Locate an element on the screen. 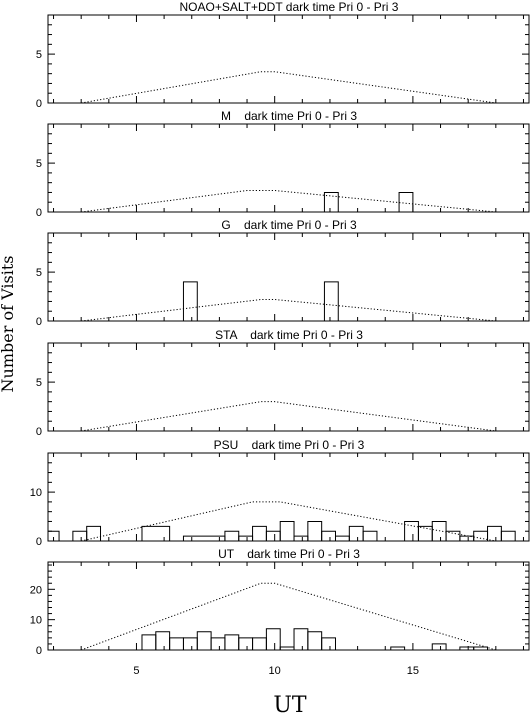 The width and height of the screenshot is (531, 716). panel-4: 0 5 STA dark time Pri 0 - Pri 3 is located at coordinates (283, 383).